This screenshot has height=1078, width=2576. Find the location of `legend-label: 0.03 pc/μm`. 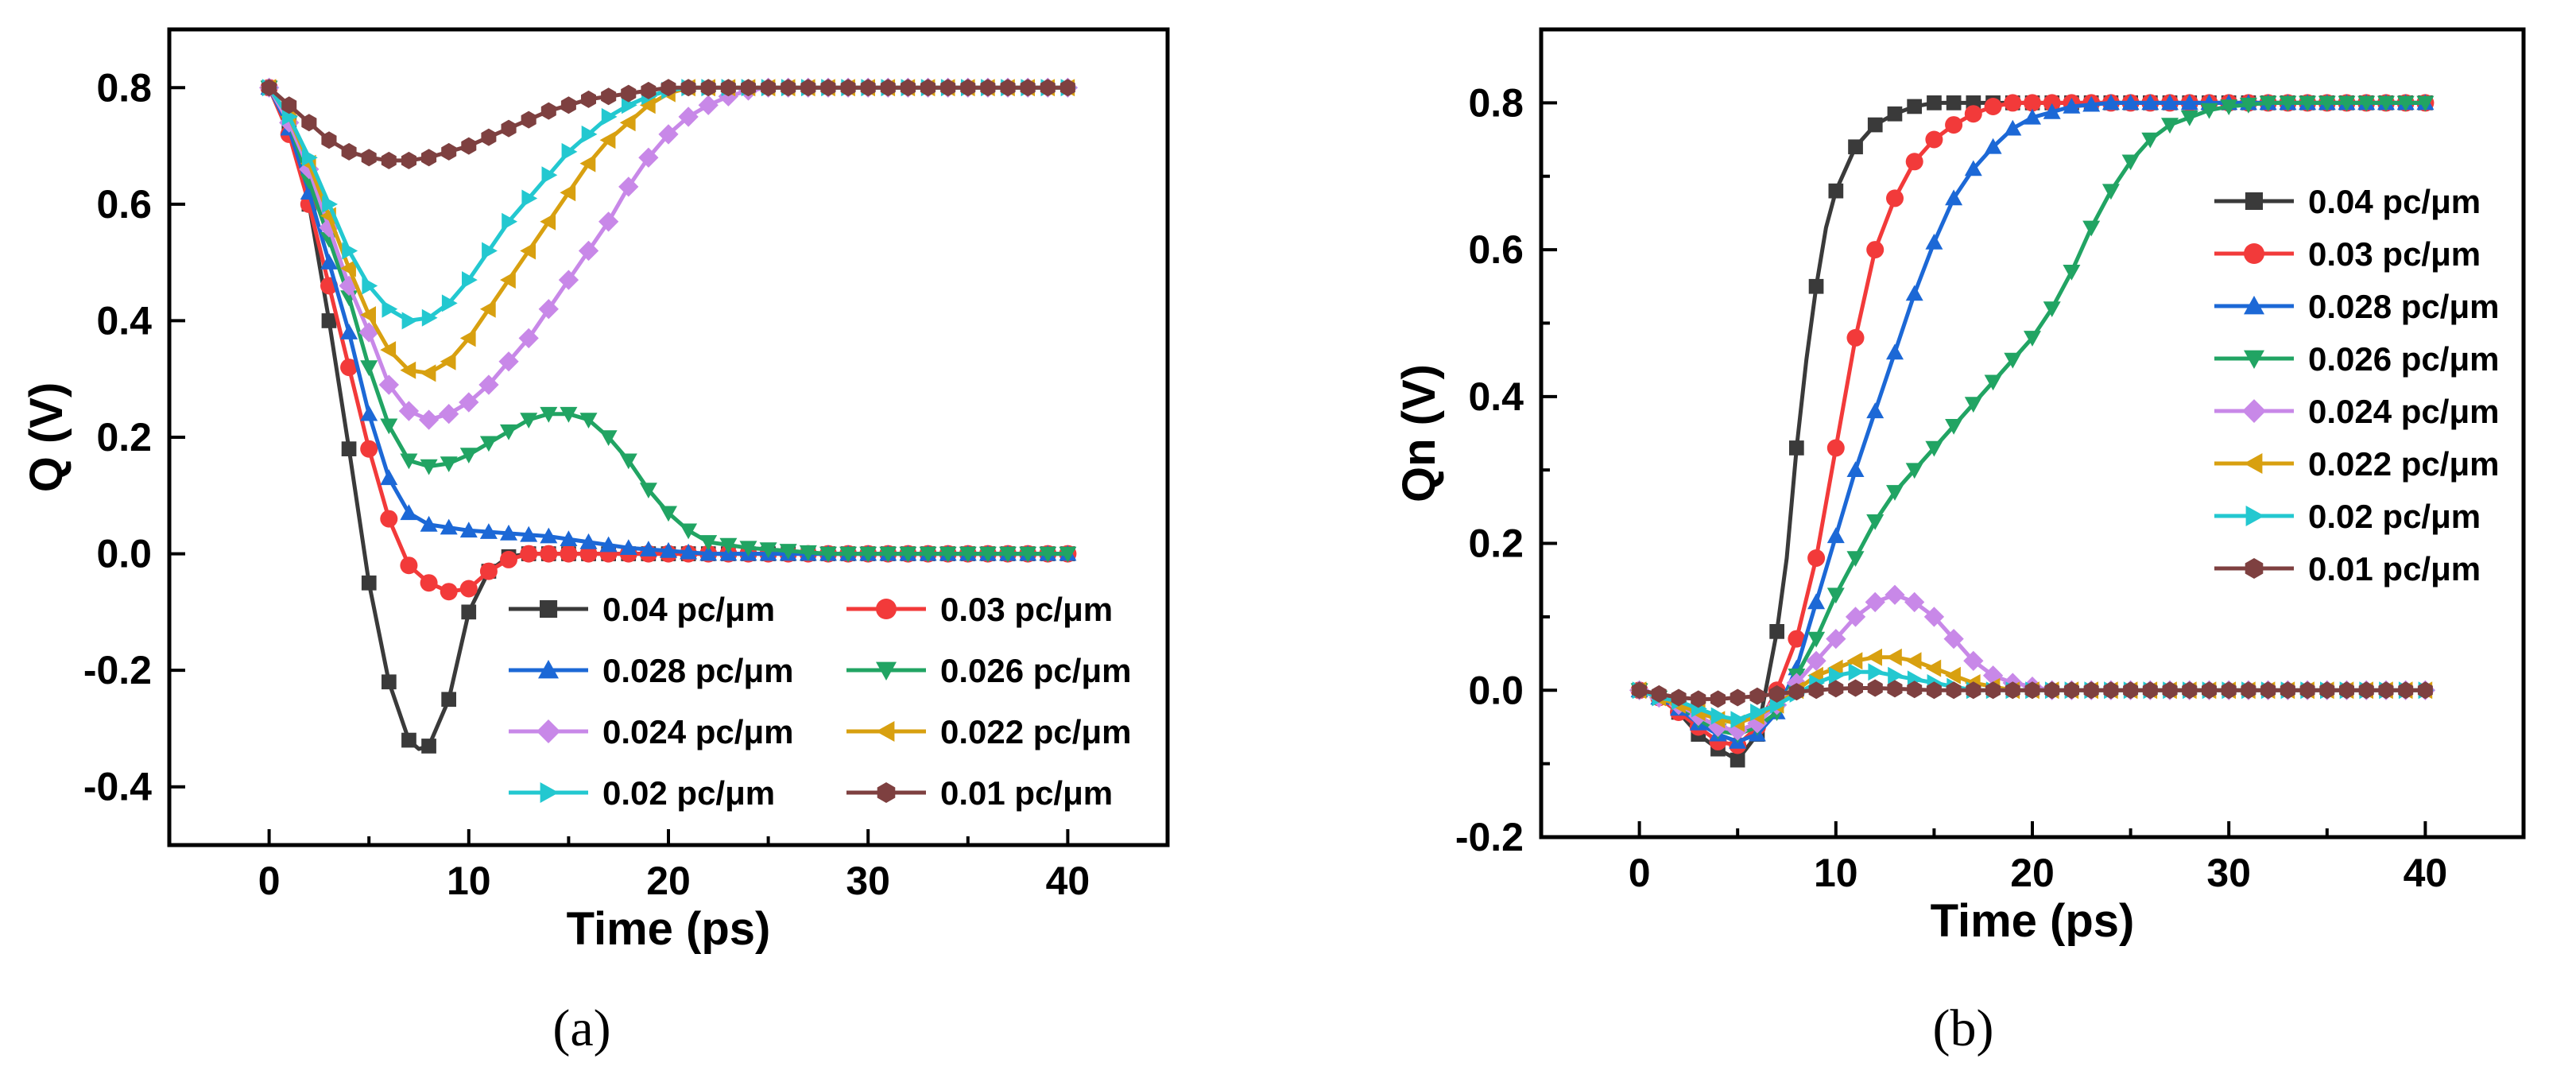

legend-label: 0.03 pc/μm is located at coordinates (2394, 254).